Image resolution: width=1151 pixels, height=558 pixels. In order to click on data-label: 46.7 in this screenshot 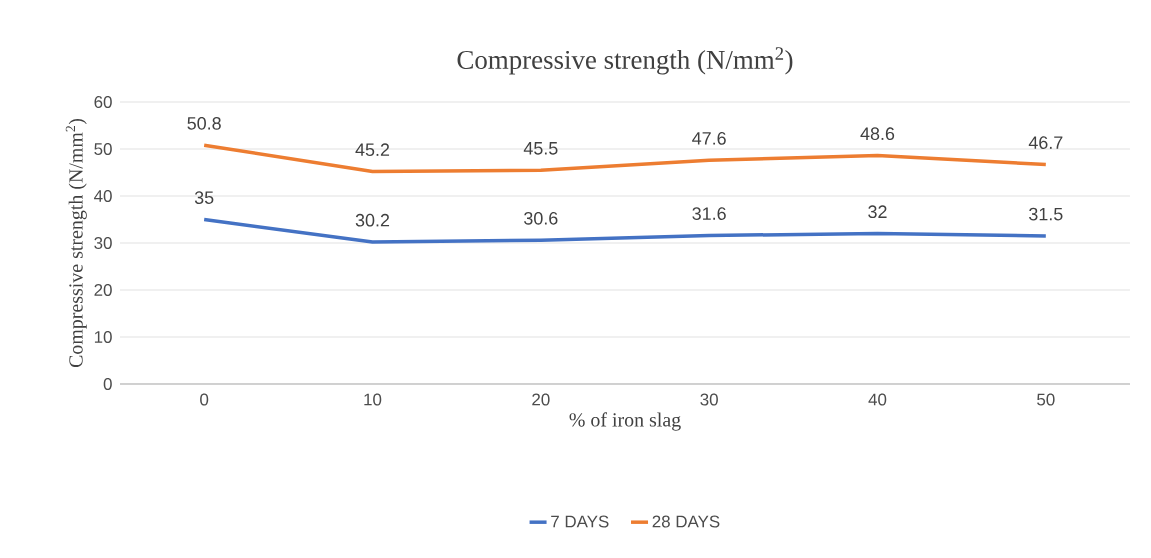, I will do `click(1045, 142)`.